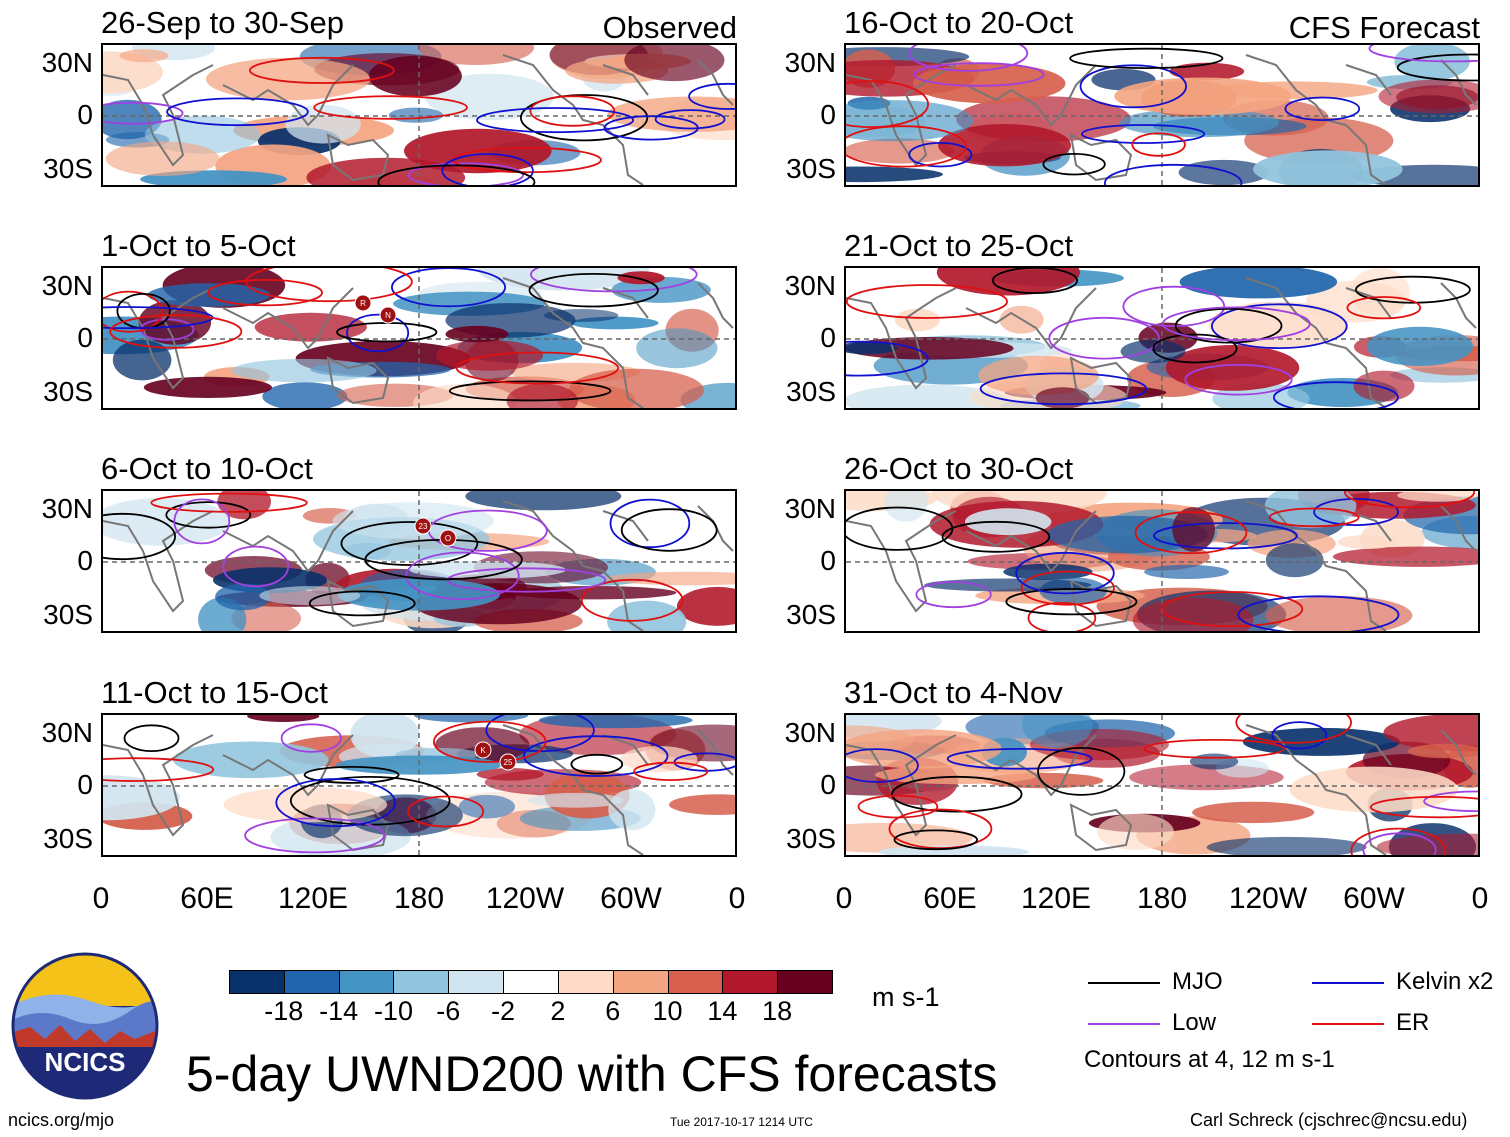  I want to click on contour-note: Contours at 4, 12 m s-1, so click(1209, 1059).